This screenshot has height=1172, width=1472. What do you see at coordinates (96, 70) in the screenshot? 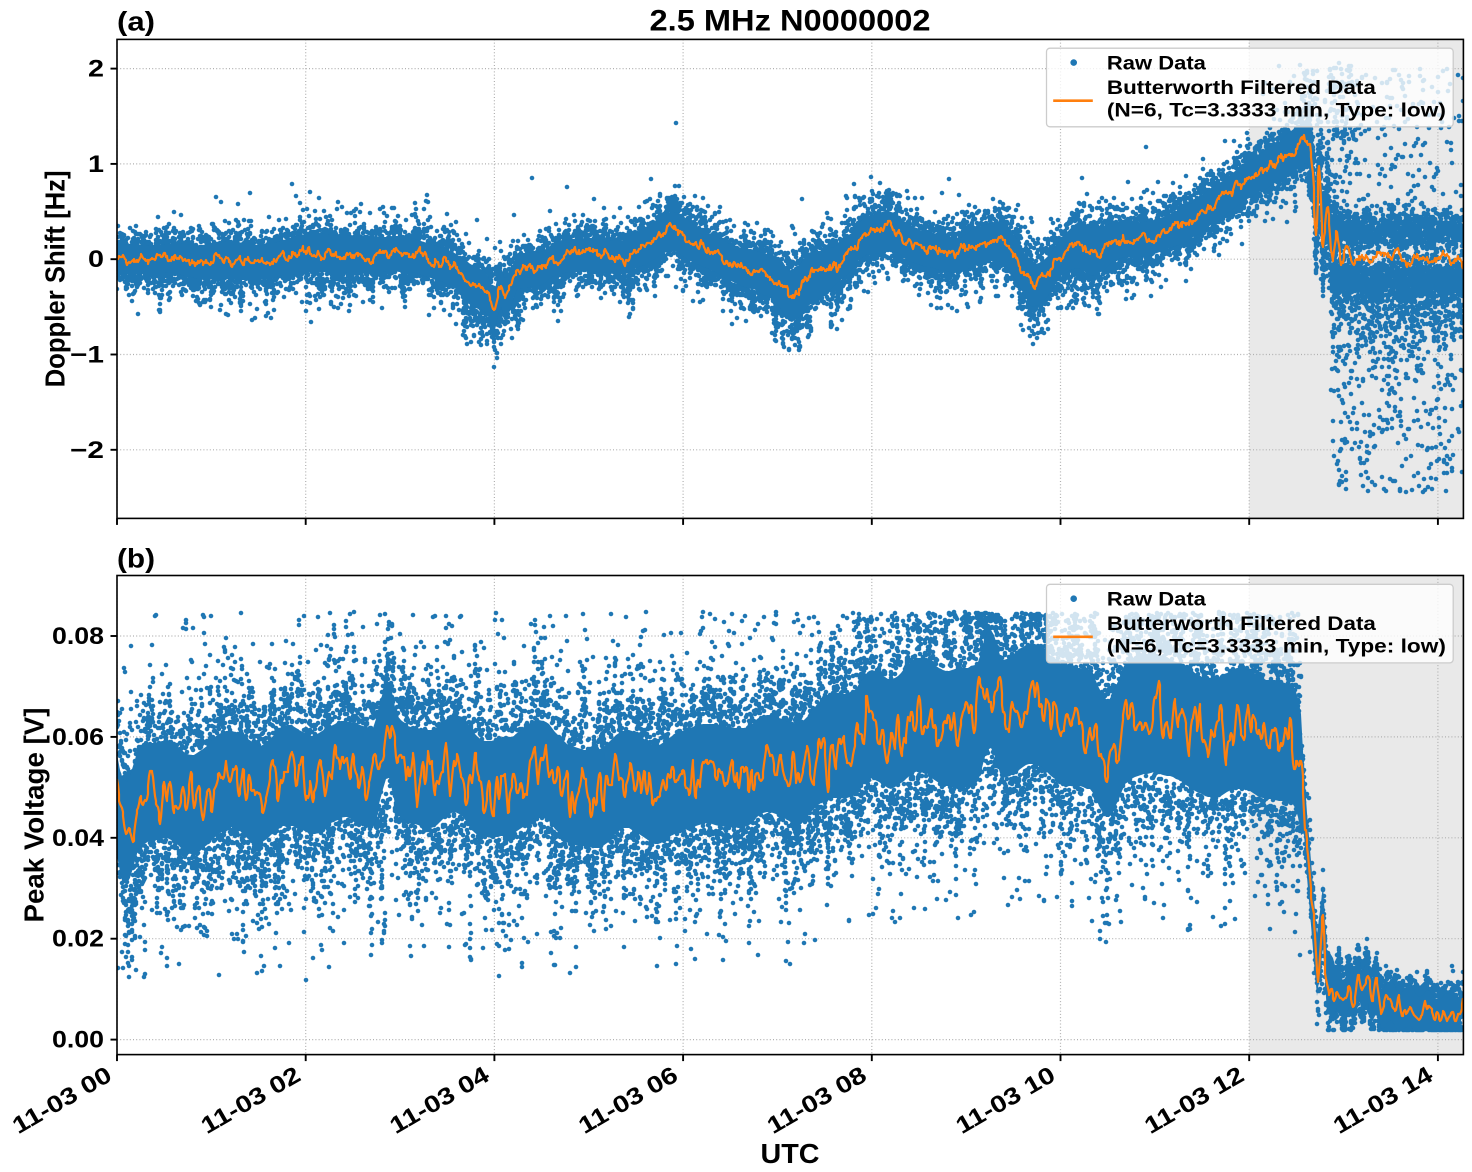
I see `svg-text: 2` at bounding box center [96, 70].